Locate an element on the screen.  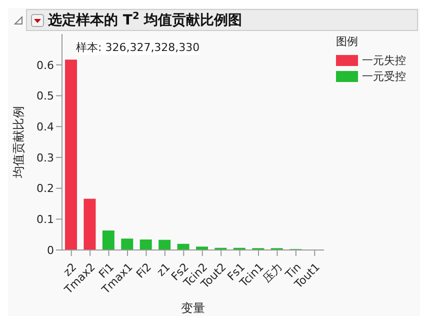
y-tick-label: 0 is located at coordinates (50, 250).